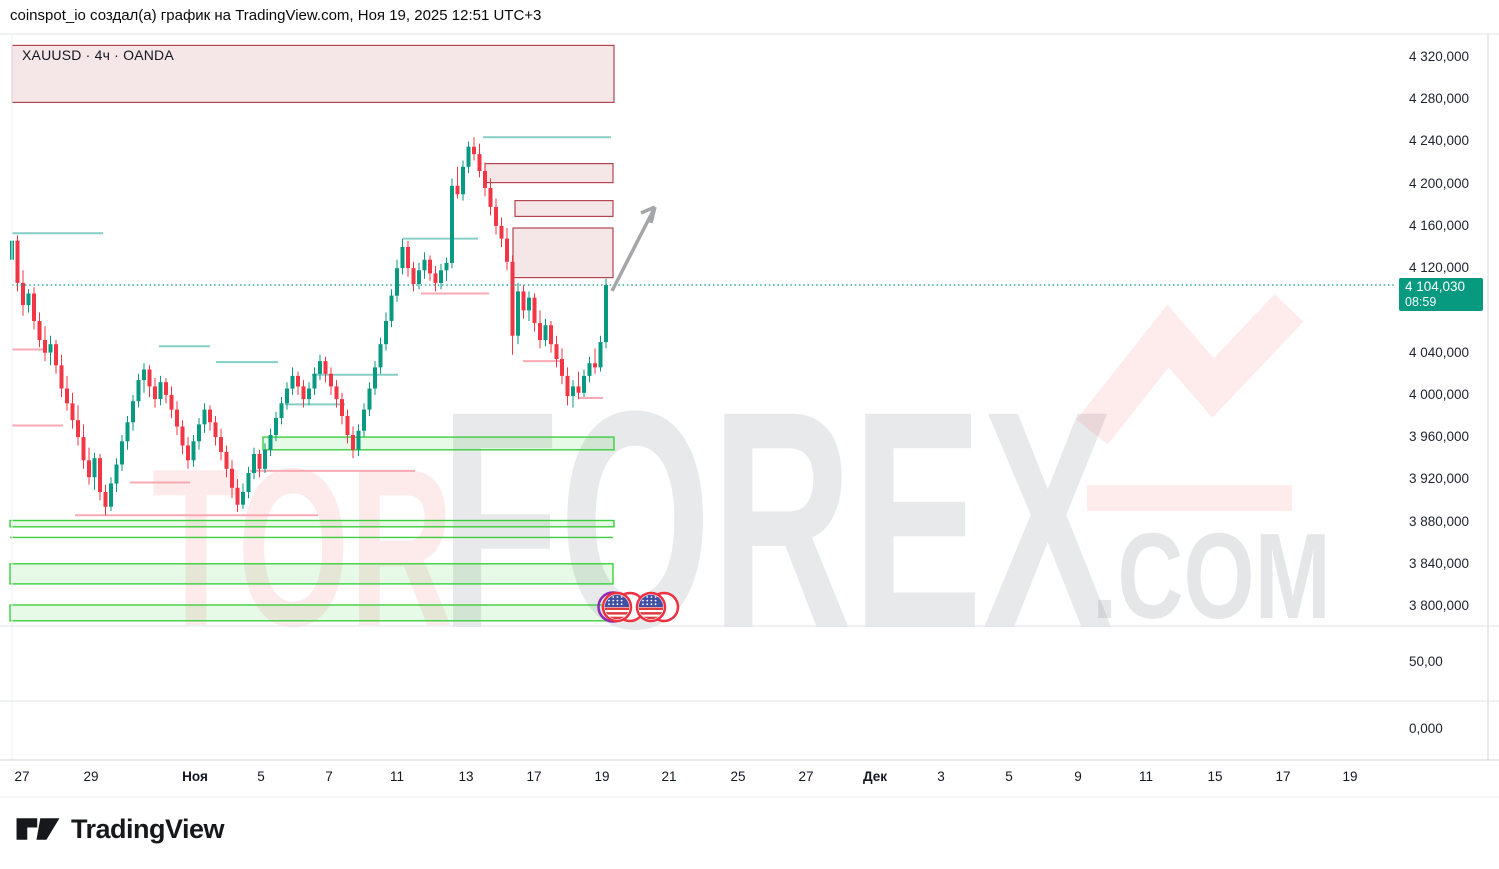 The image size is (1499, 869). I want to click on price-axis-label: 4 240,000, so click(1439, 140).